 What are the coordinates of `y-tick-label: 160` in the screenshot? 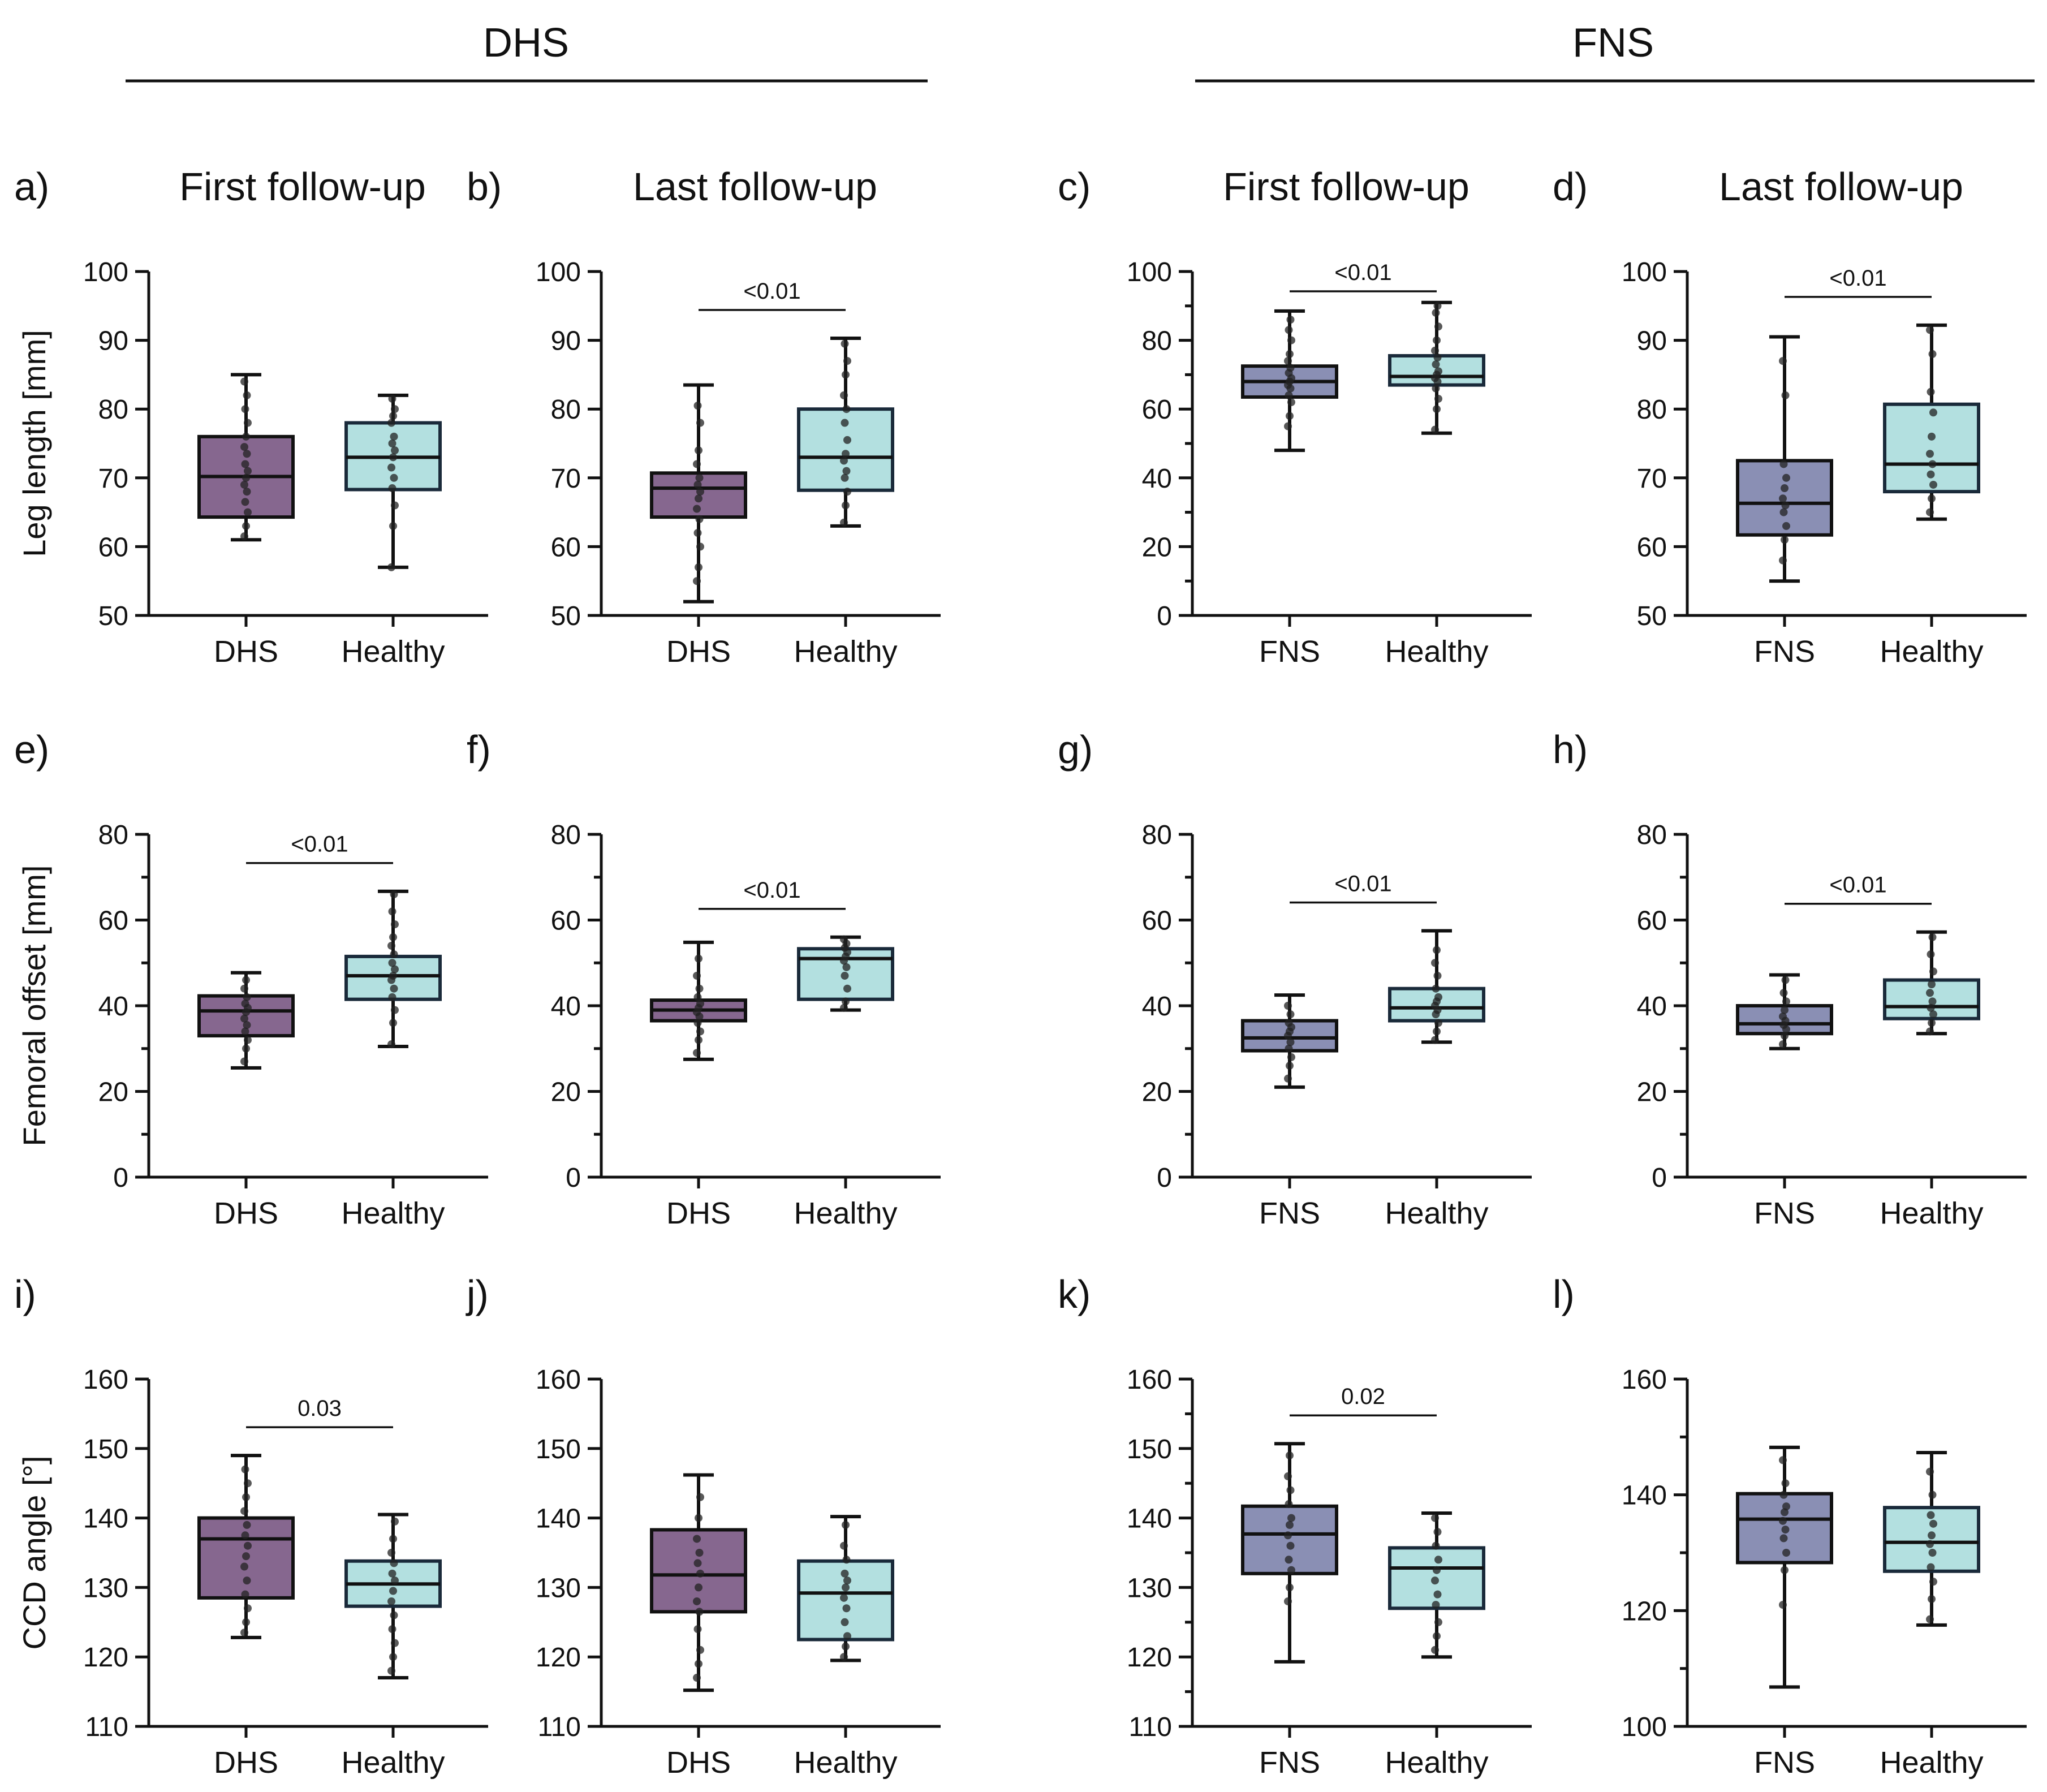 It's located at (1644, 1380).